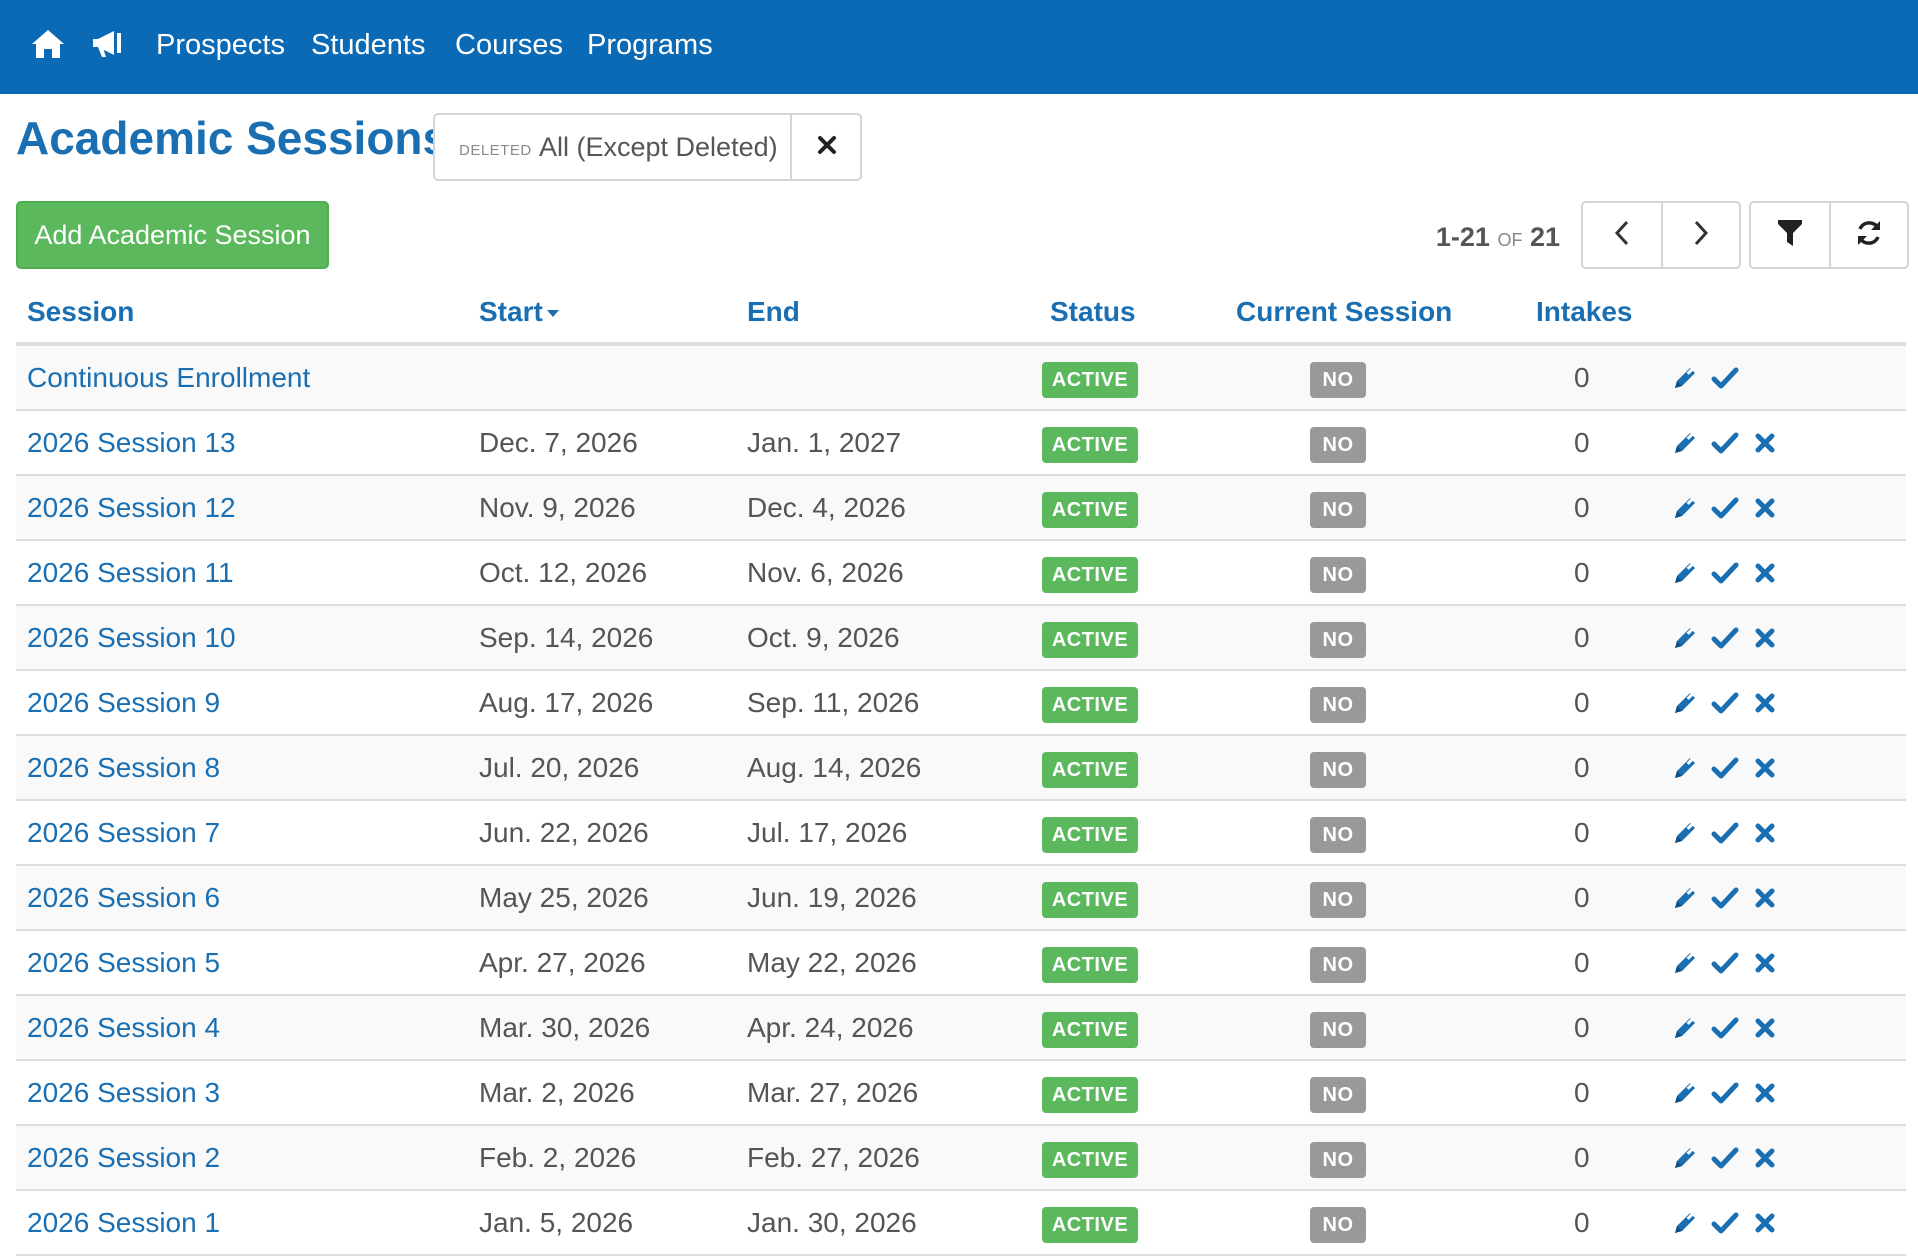 This screenshot has height=1258, width=1918. I want to click on session-name-link: 2026 Session 7, so click(124, 832).